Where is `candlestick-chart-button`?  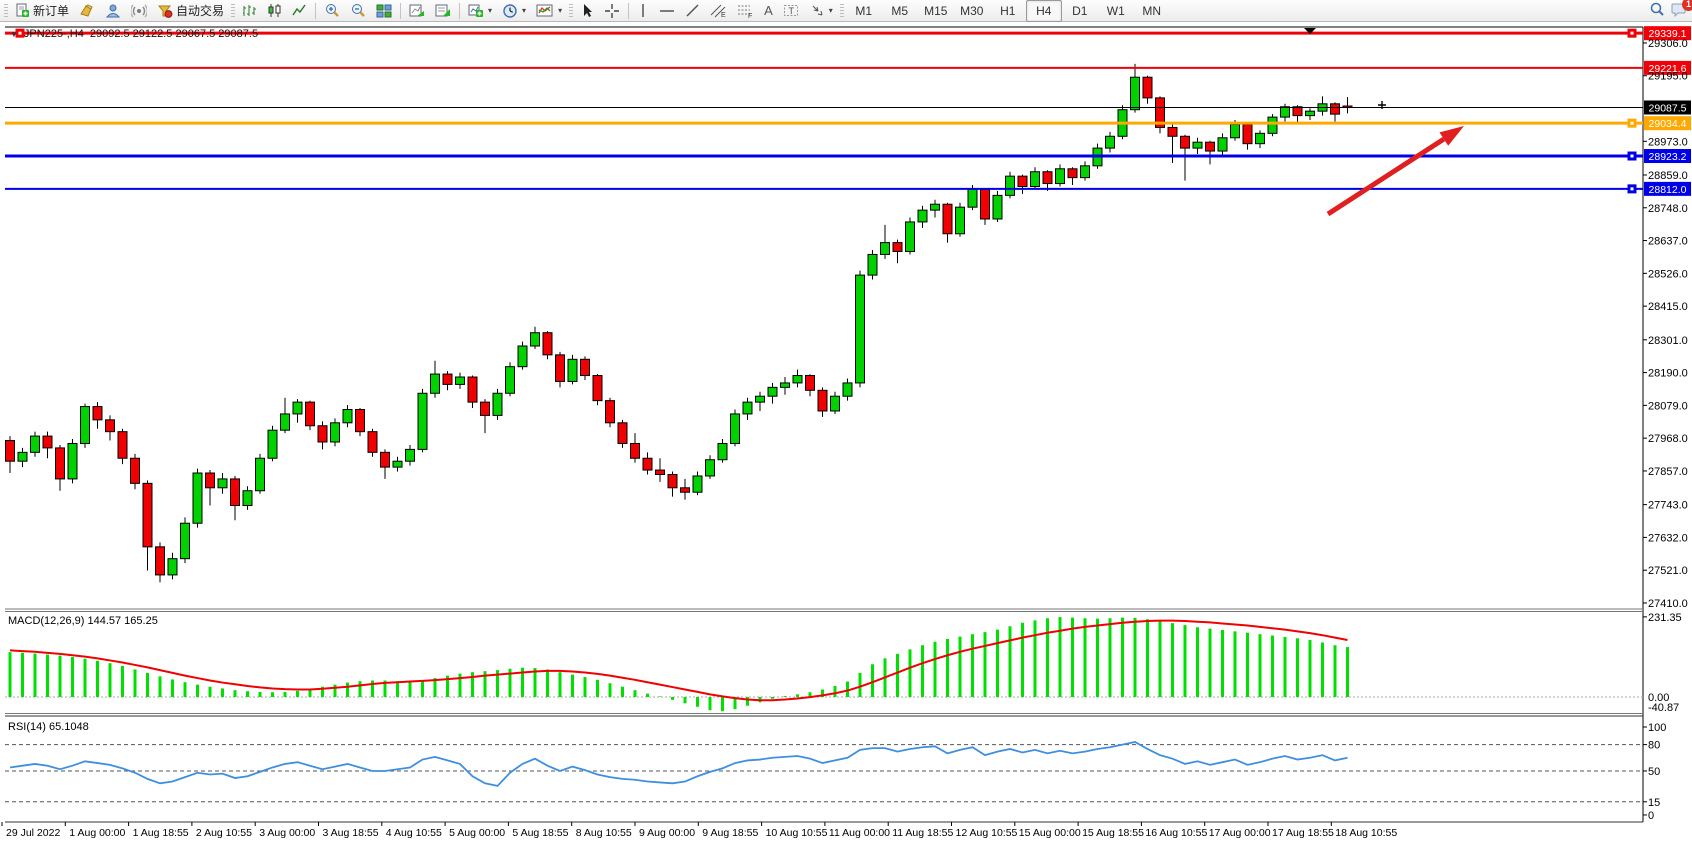 candlestick-chart-button is located at coordinates (274, 11).